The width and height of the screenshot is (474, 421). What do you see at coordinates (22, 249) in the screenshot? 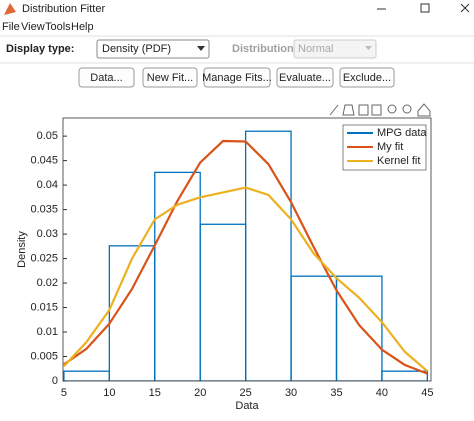
I see `y-axis-label: Density` at bounding box center [22, 249].